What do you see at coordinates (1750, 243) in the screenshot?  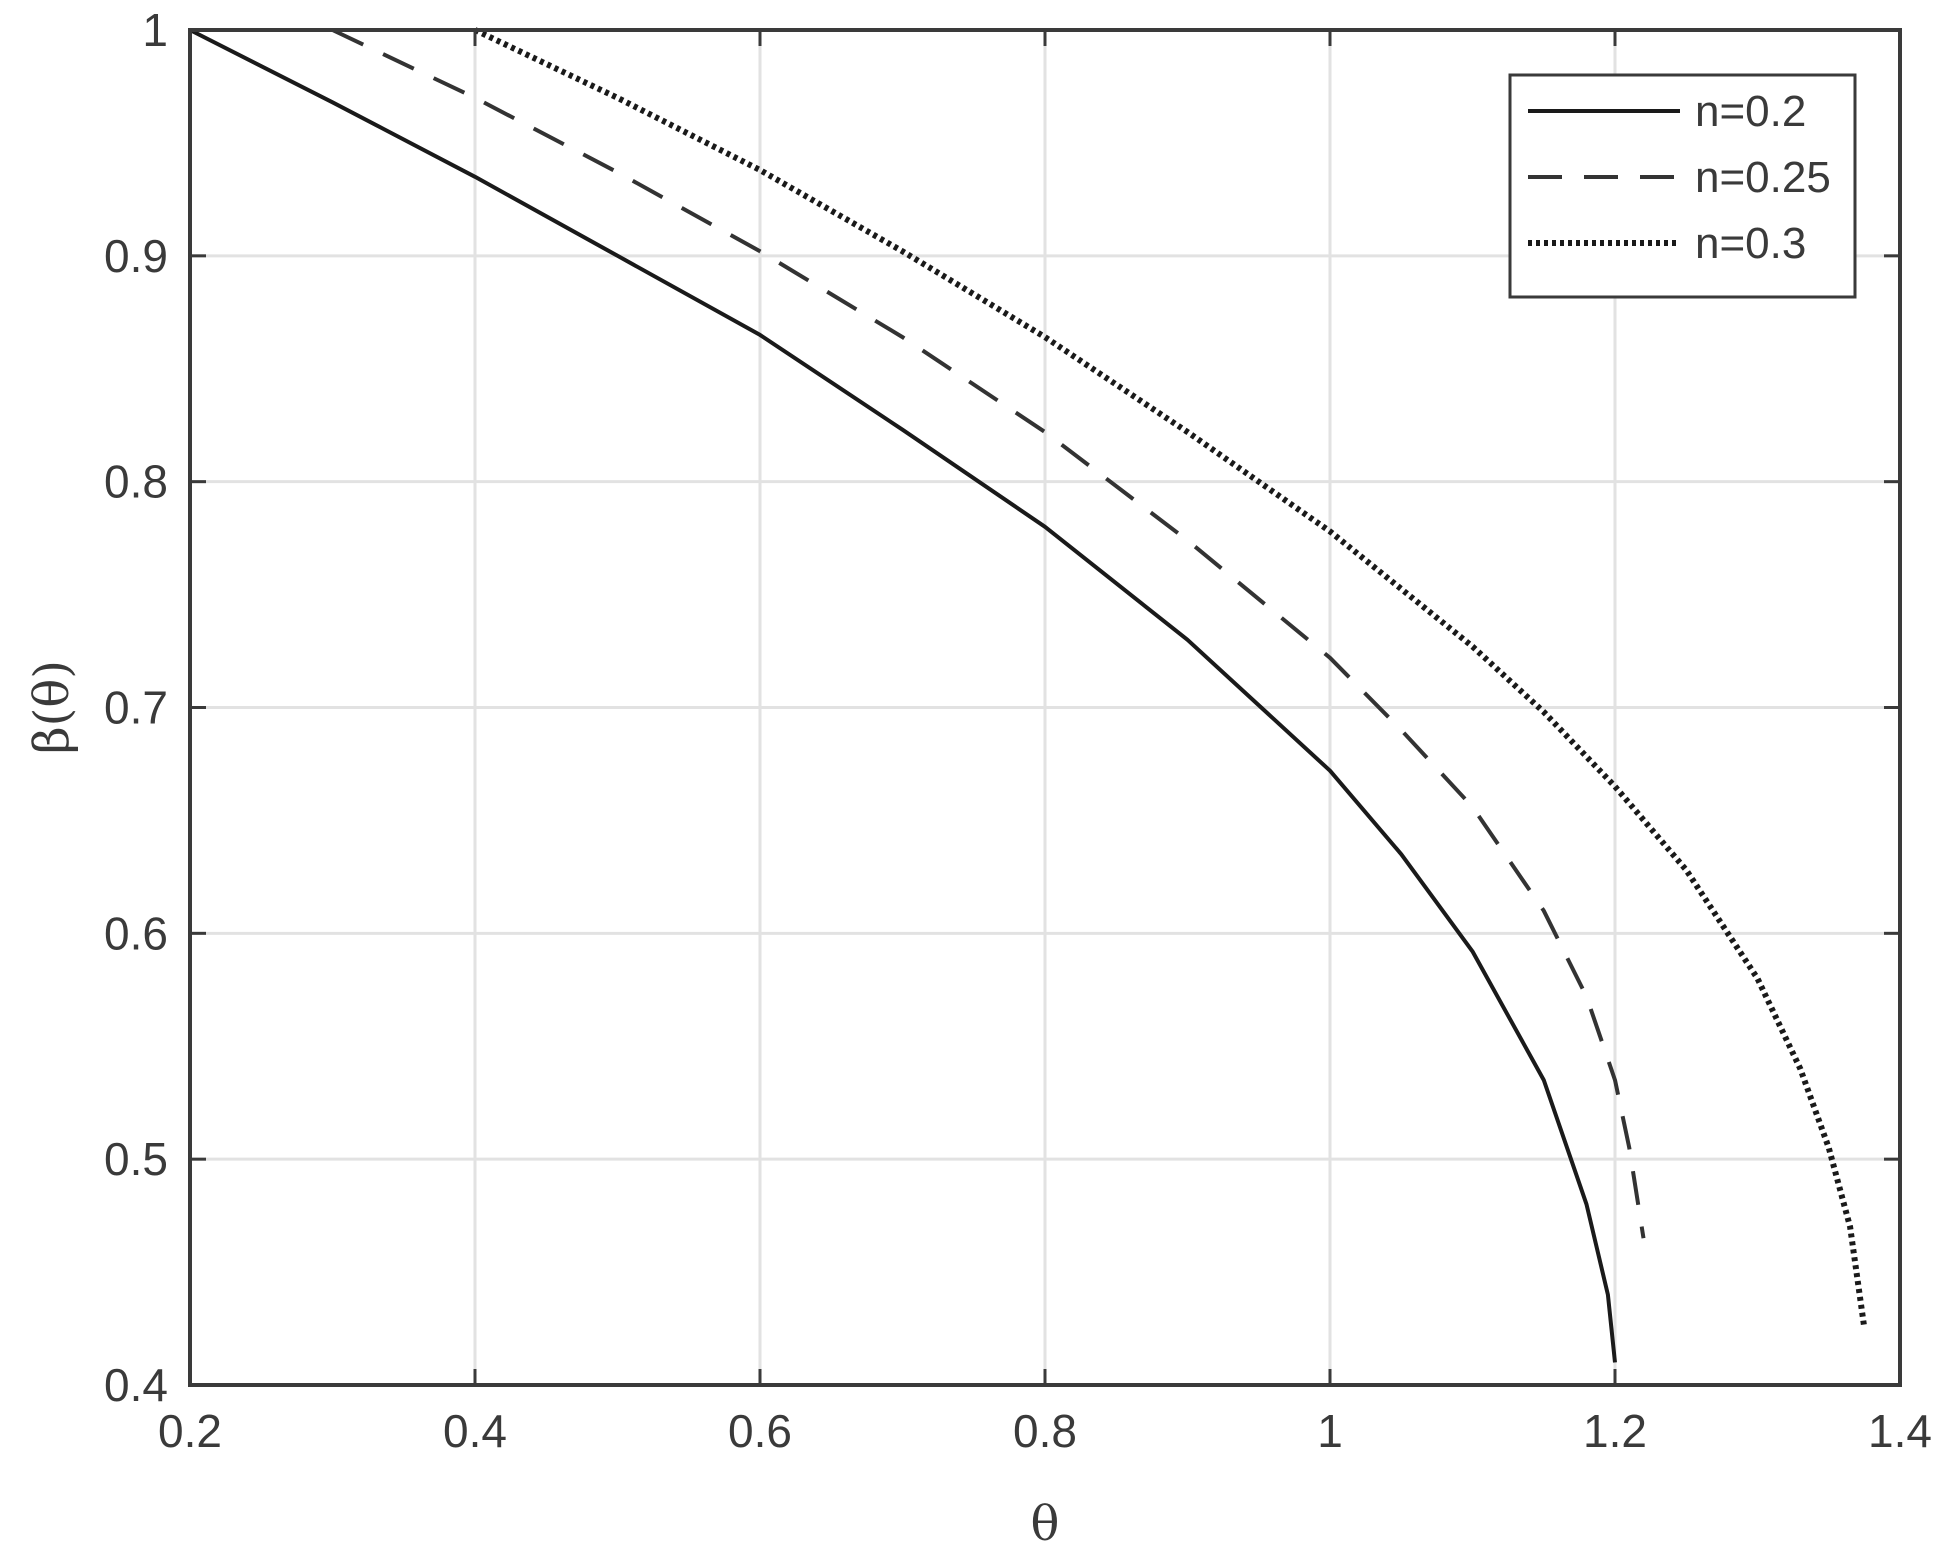 I see `legend-label-3: n=0.3` at bounding box center [1750, 243].